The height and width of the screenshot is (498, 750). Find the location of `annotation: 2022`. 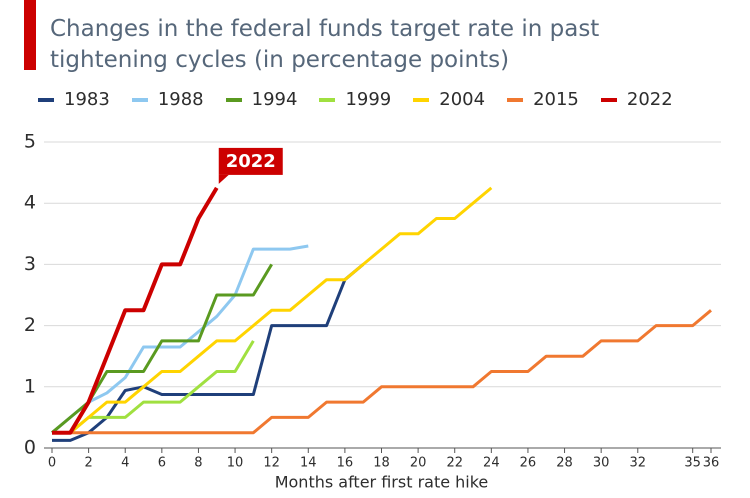

annotation: 2022 is located at coordinates (250, 165).